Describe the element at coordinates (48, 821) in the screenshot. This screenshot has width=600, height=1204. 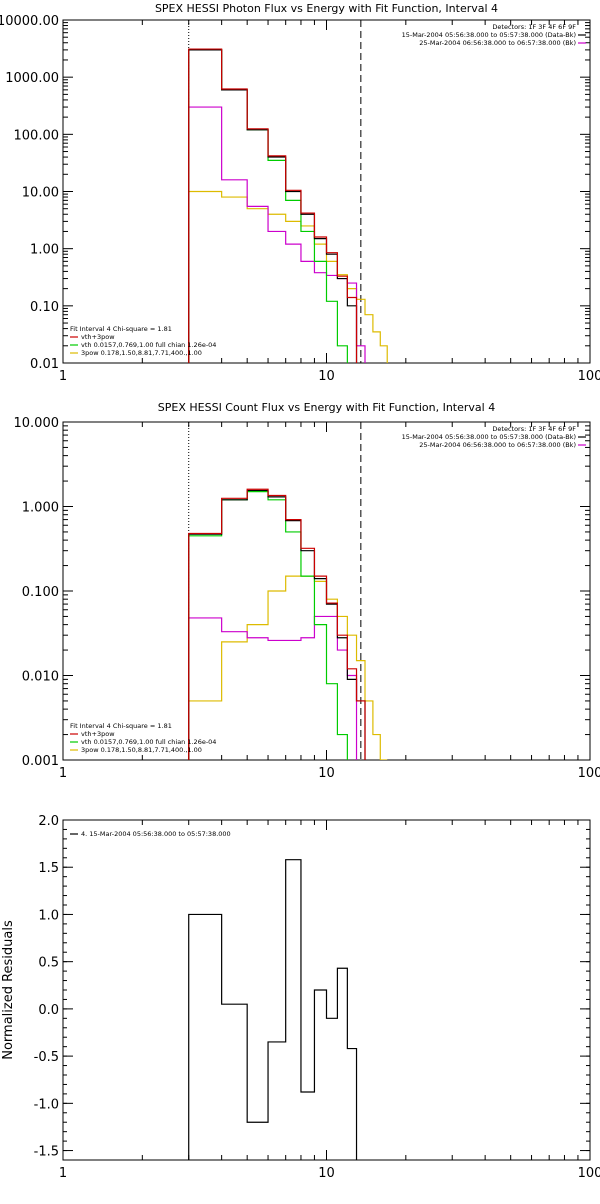
I see `y-tick-label: 2.0` at that location.